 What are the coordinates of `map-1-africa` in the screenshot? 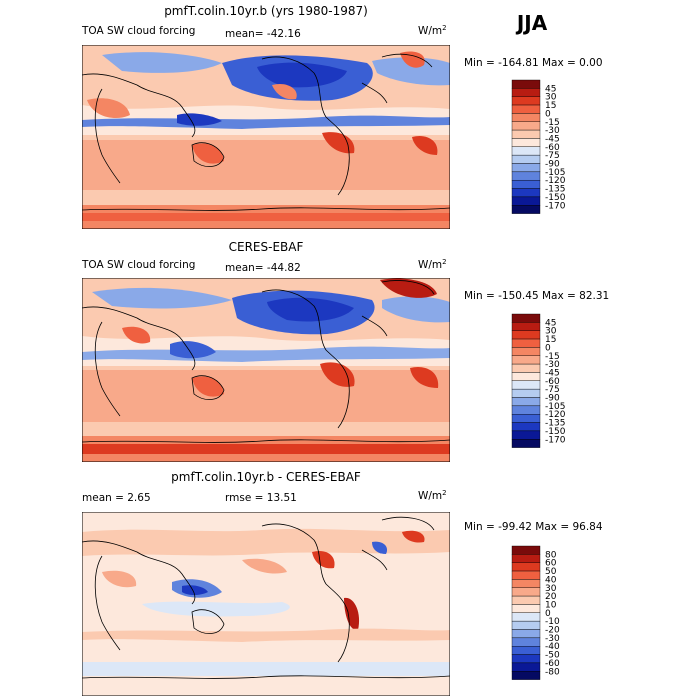 It's located at (108, 108).